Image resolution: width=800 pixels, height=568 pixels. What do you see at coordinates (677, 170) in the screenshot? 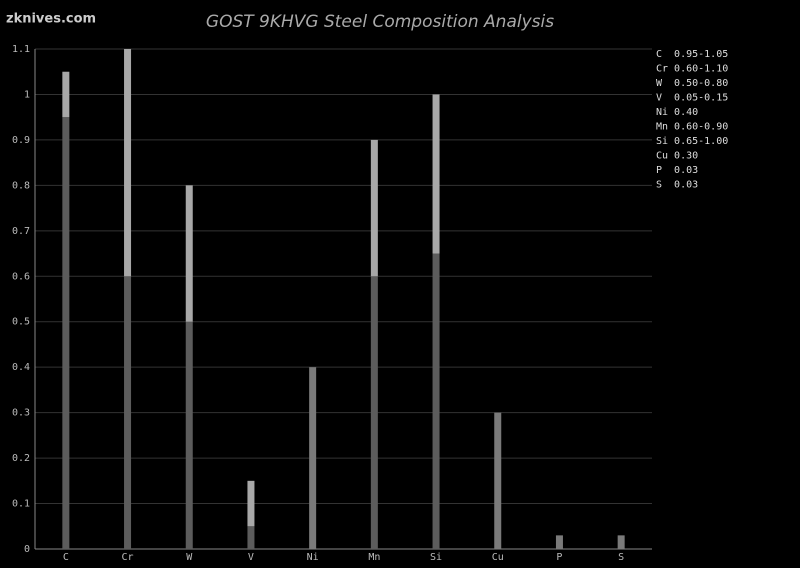
I see `legend-entry: P 0.03` at bounding box center [677, 170].